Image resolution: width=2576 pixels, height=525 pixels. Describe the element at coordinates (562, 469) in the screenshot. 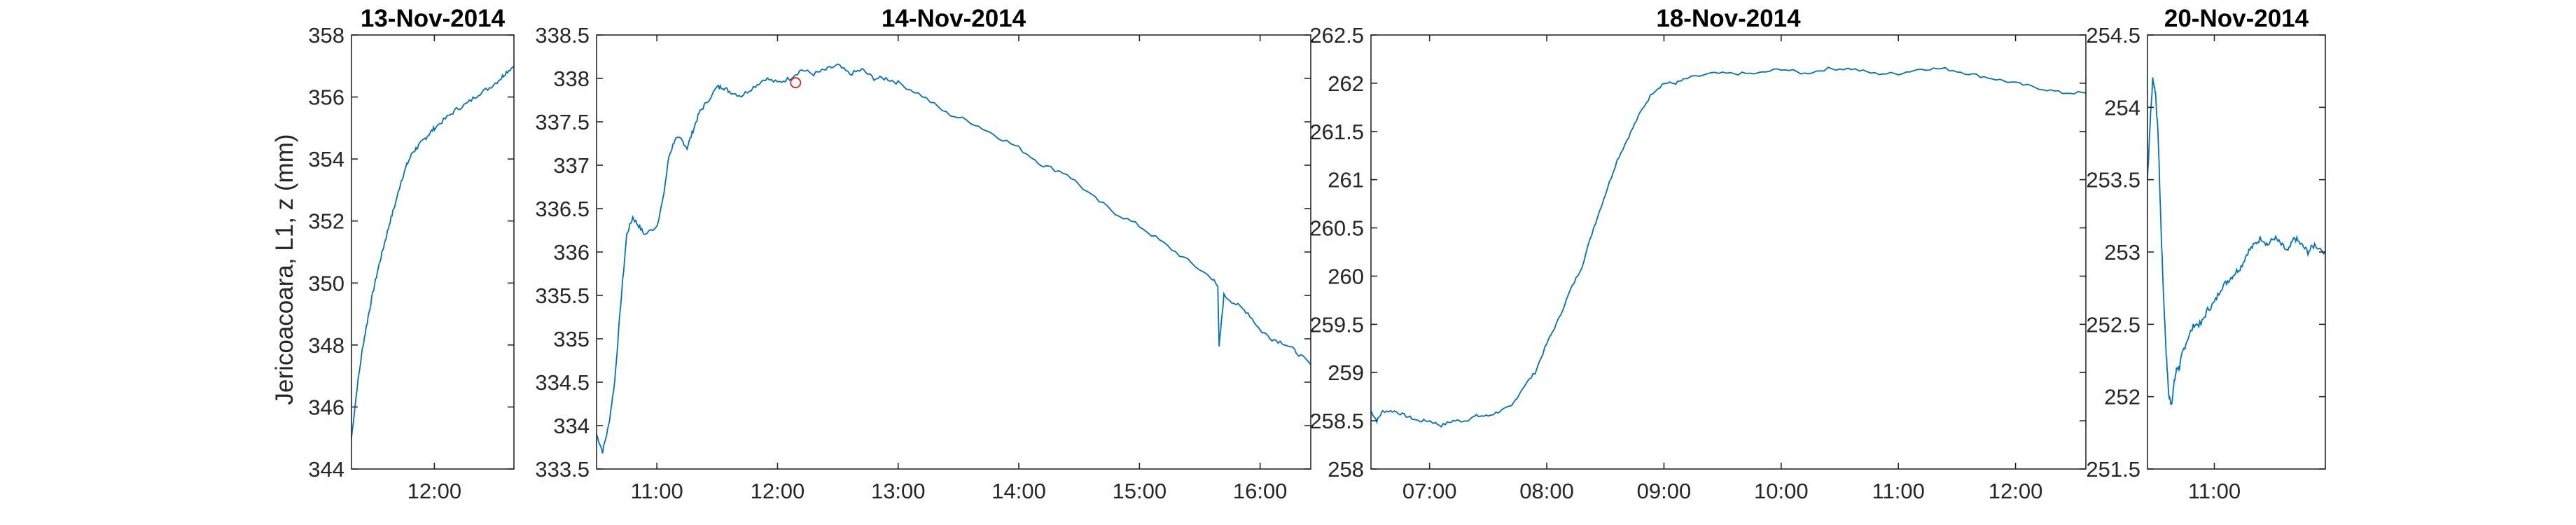

I see `y-tick-label: 333.5` at that location.